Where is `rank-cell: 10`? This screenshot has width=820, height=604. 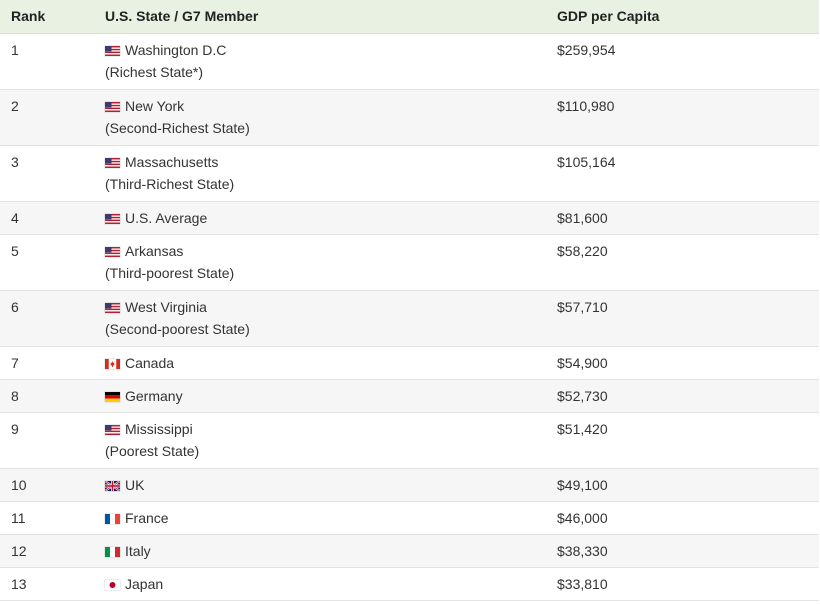
rank-cell: 10 is located at coordinates (19, 484).